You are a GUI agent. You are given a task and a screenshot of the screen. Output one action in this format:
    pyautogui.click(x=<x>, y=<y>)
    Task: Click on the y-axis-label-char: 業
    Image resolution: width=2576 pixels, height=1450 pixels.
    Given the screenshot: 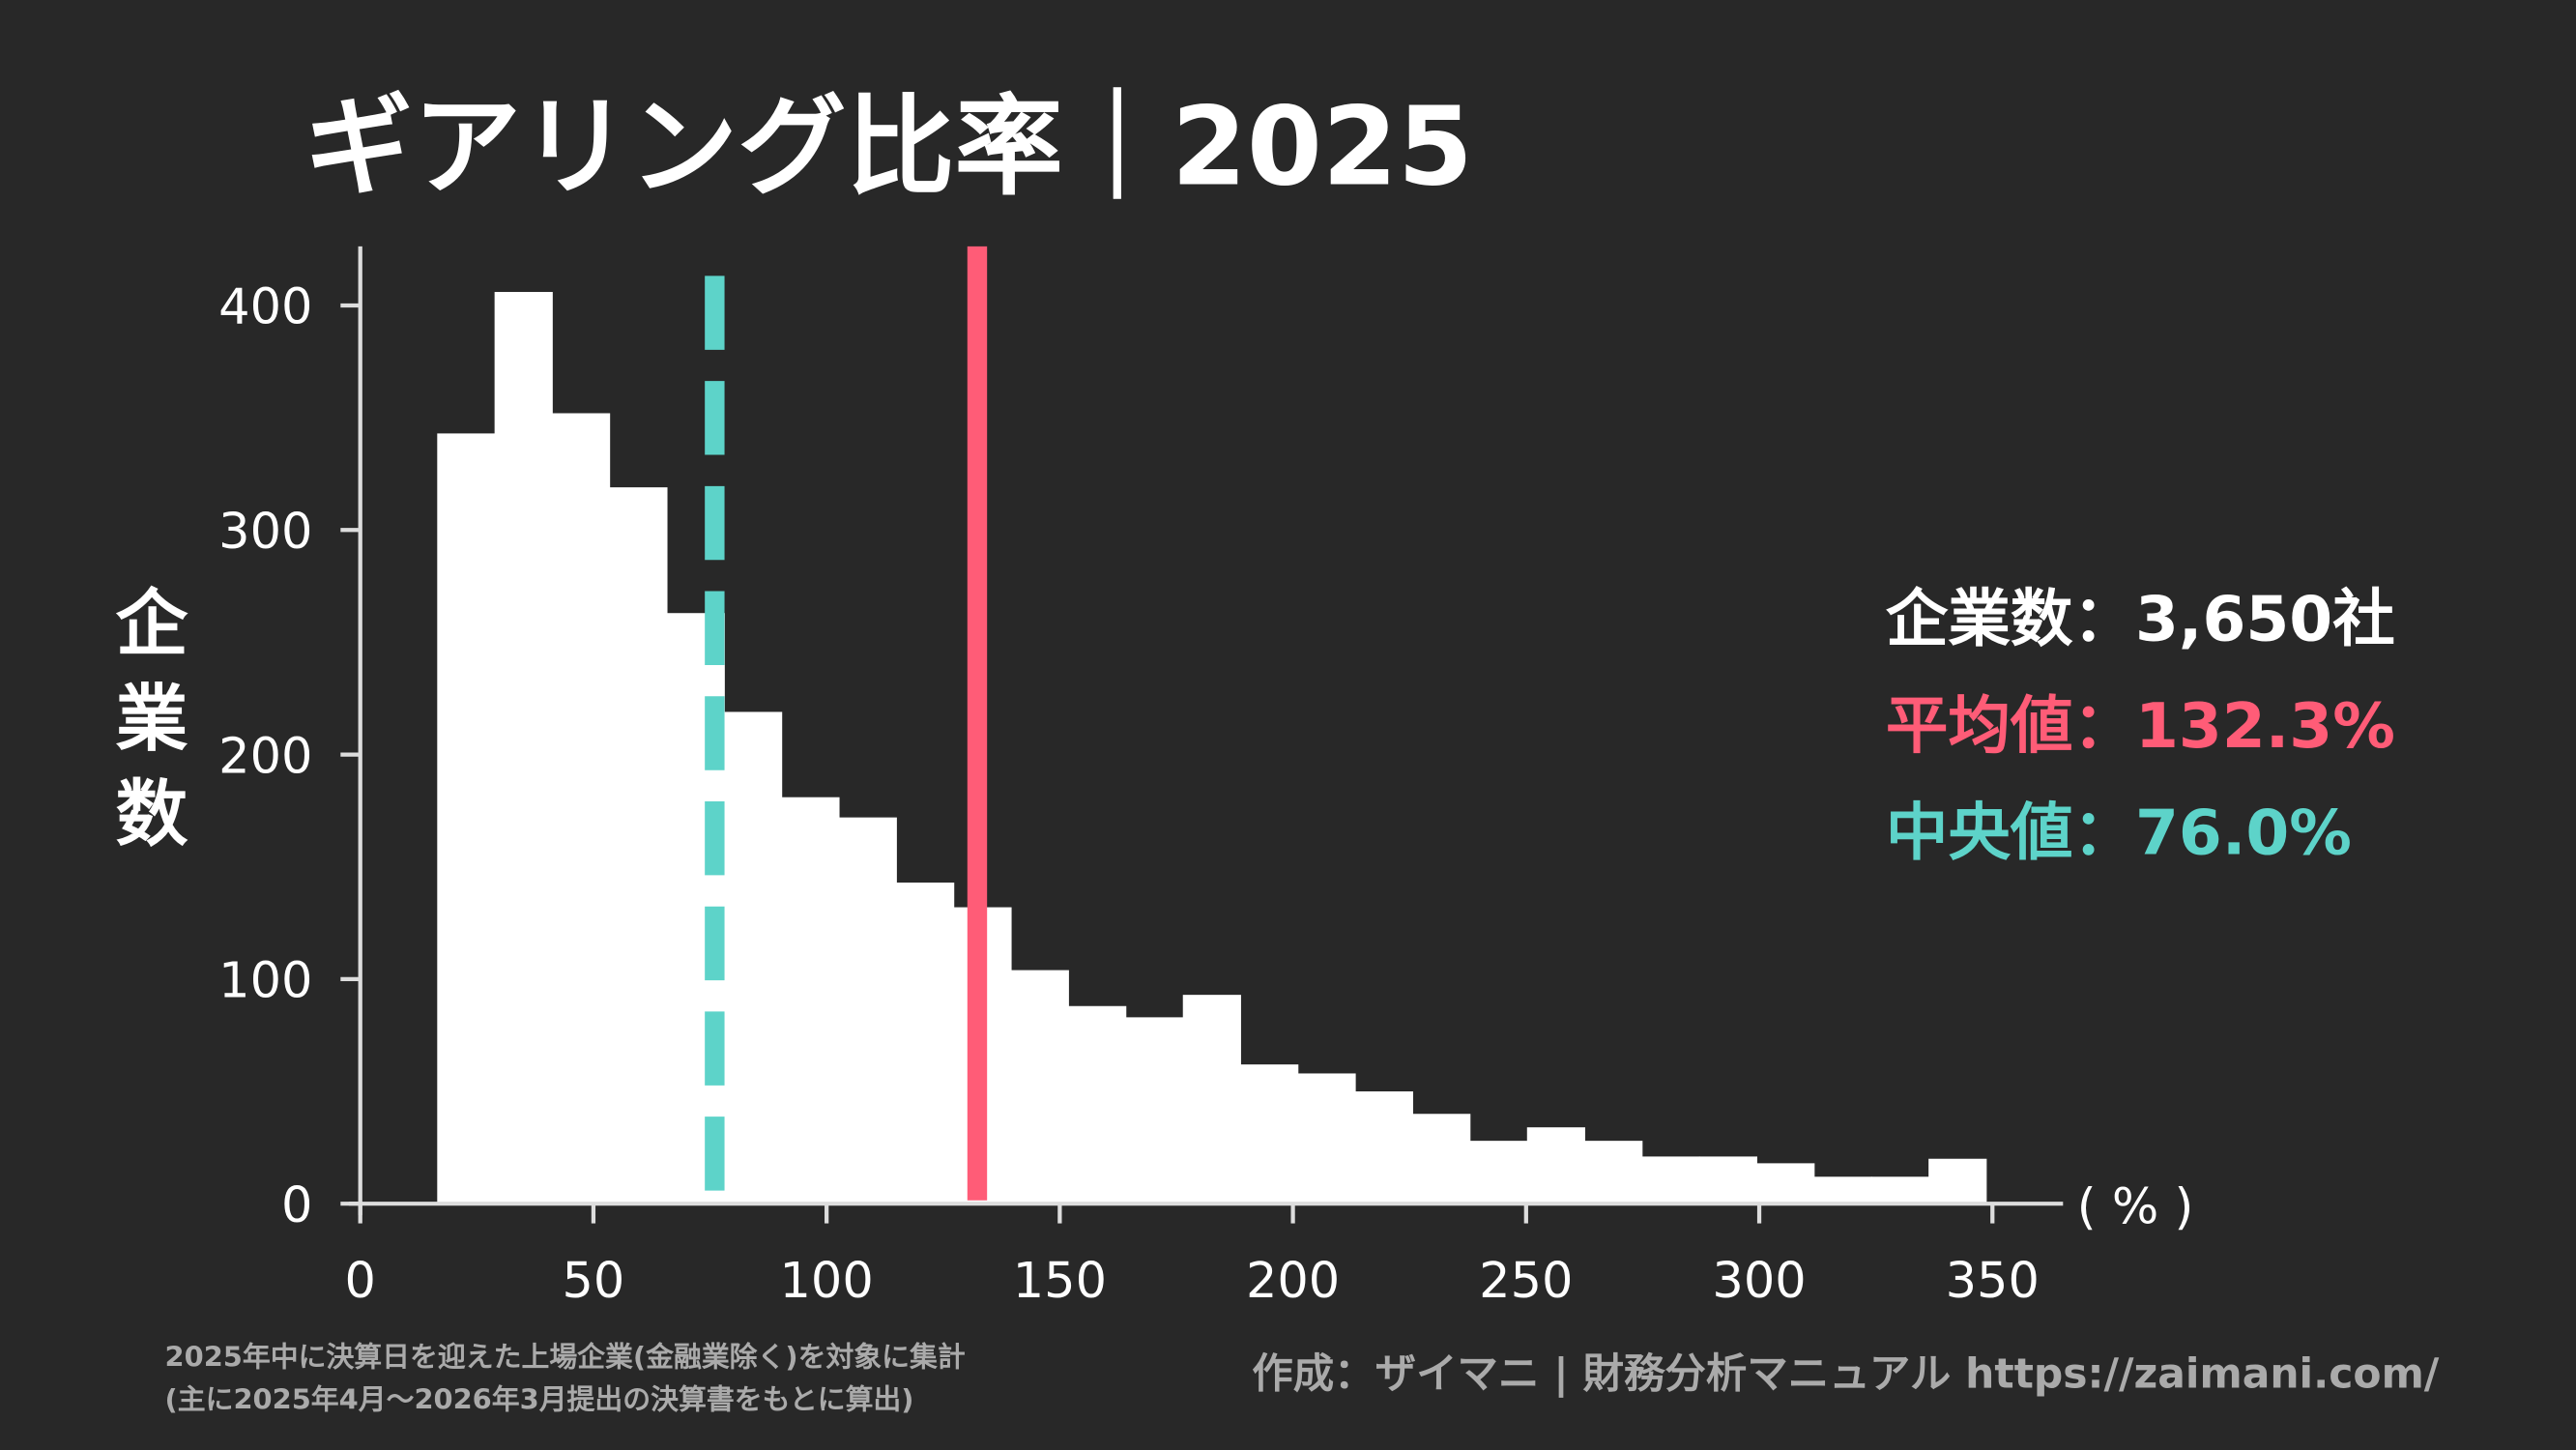 What is the action you would take?
    pyautogui.click(x=152, y=720)
    